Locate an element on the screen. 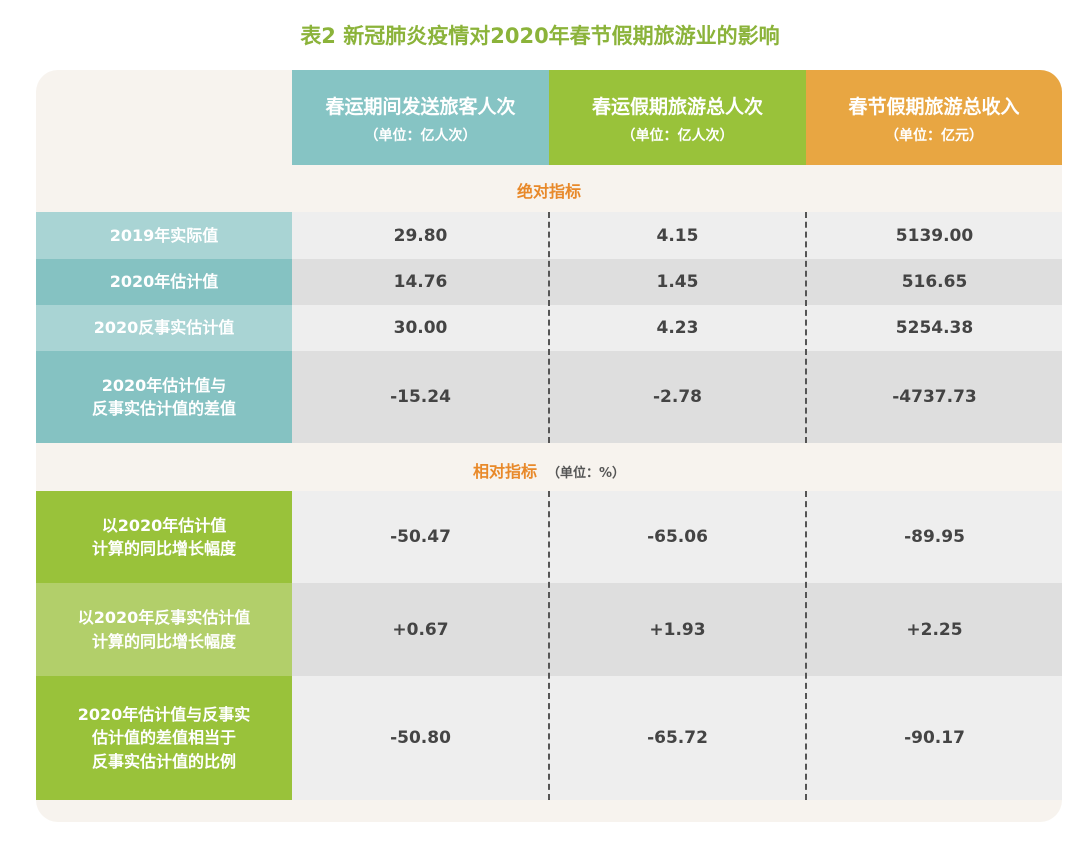 Image resolution: width=1080 pixels, height=843 pixels. row-label: 2019年实际值 is located at coordinates (164, 235).